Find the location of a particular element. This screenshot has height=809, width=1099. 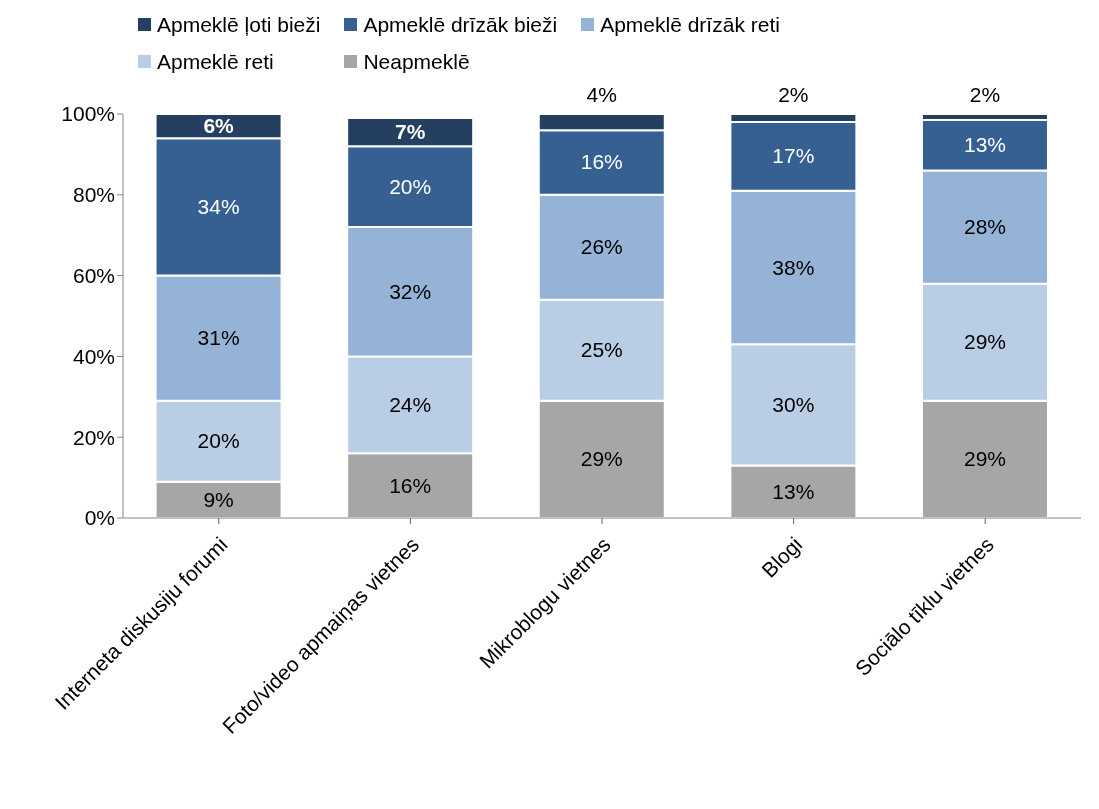

y-tick-label: 0% is located at coordinates (99, 518).